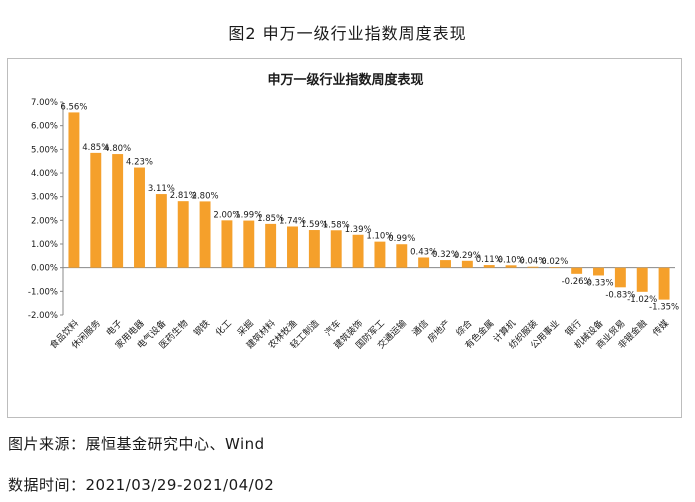 This screenshot has width=695, height=502. Describe the element at coordinates (314, 225) in the screenshot. I see `data-label: 1.59%` at that location.